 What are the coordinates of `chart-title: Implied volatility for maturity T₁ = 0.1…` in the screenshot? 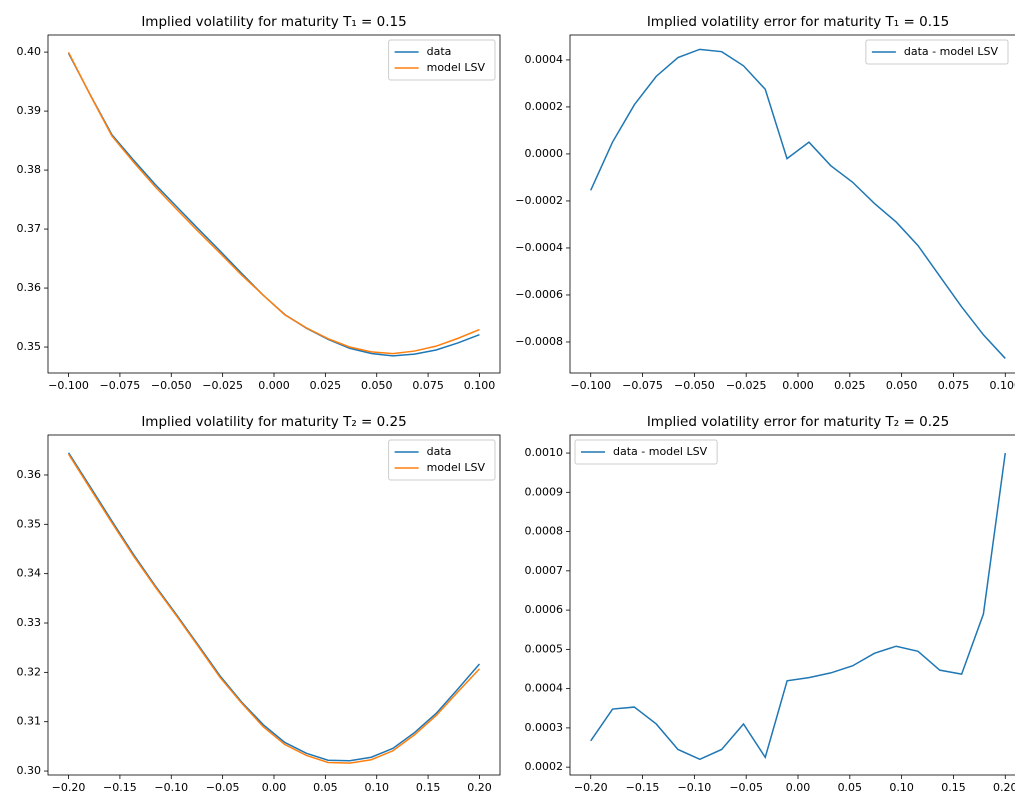 It's located at (273, 22).